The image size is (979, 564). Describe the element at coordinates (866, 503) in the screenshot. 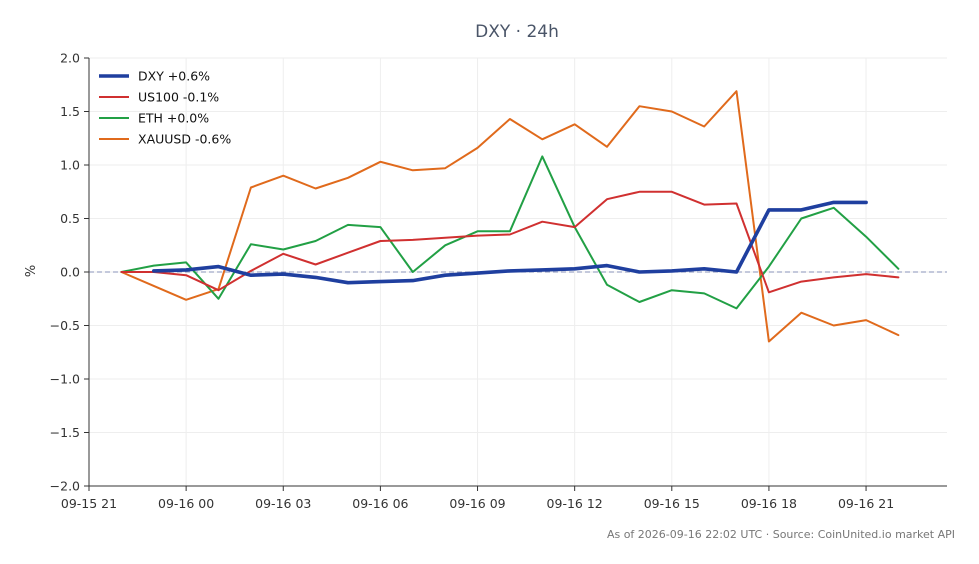

I see `x-tick-label: 09-16 21` at that location.